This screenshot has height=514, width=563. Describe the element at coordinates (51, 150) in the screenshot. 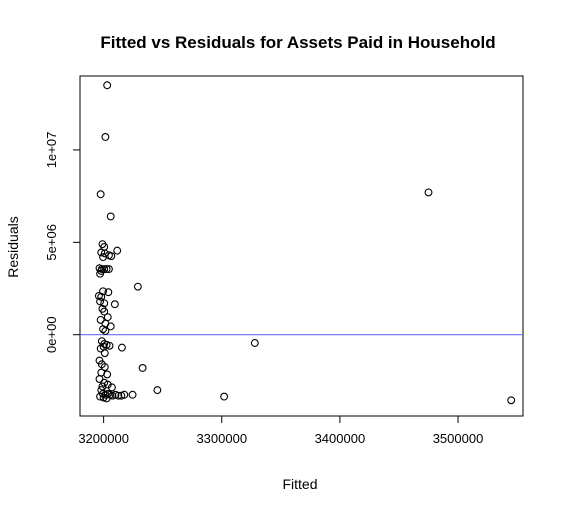

I see `y-tick-label-2: 1e+07` at that location.